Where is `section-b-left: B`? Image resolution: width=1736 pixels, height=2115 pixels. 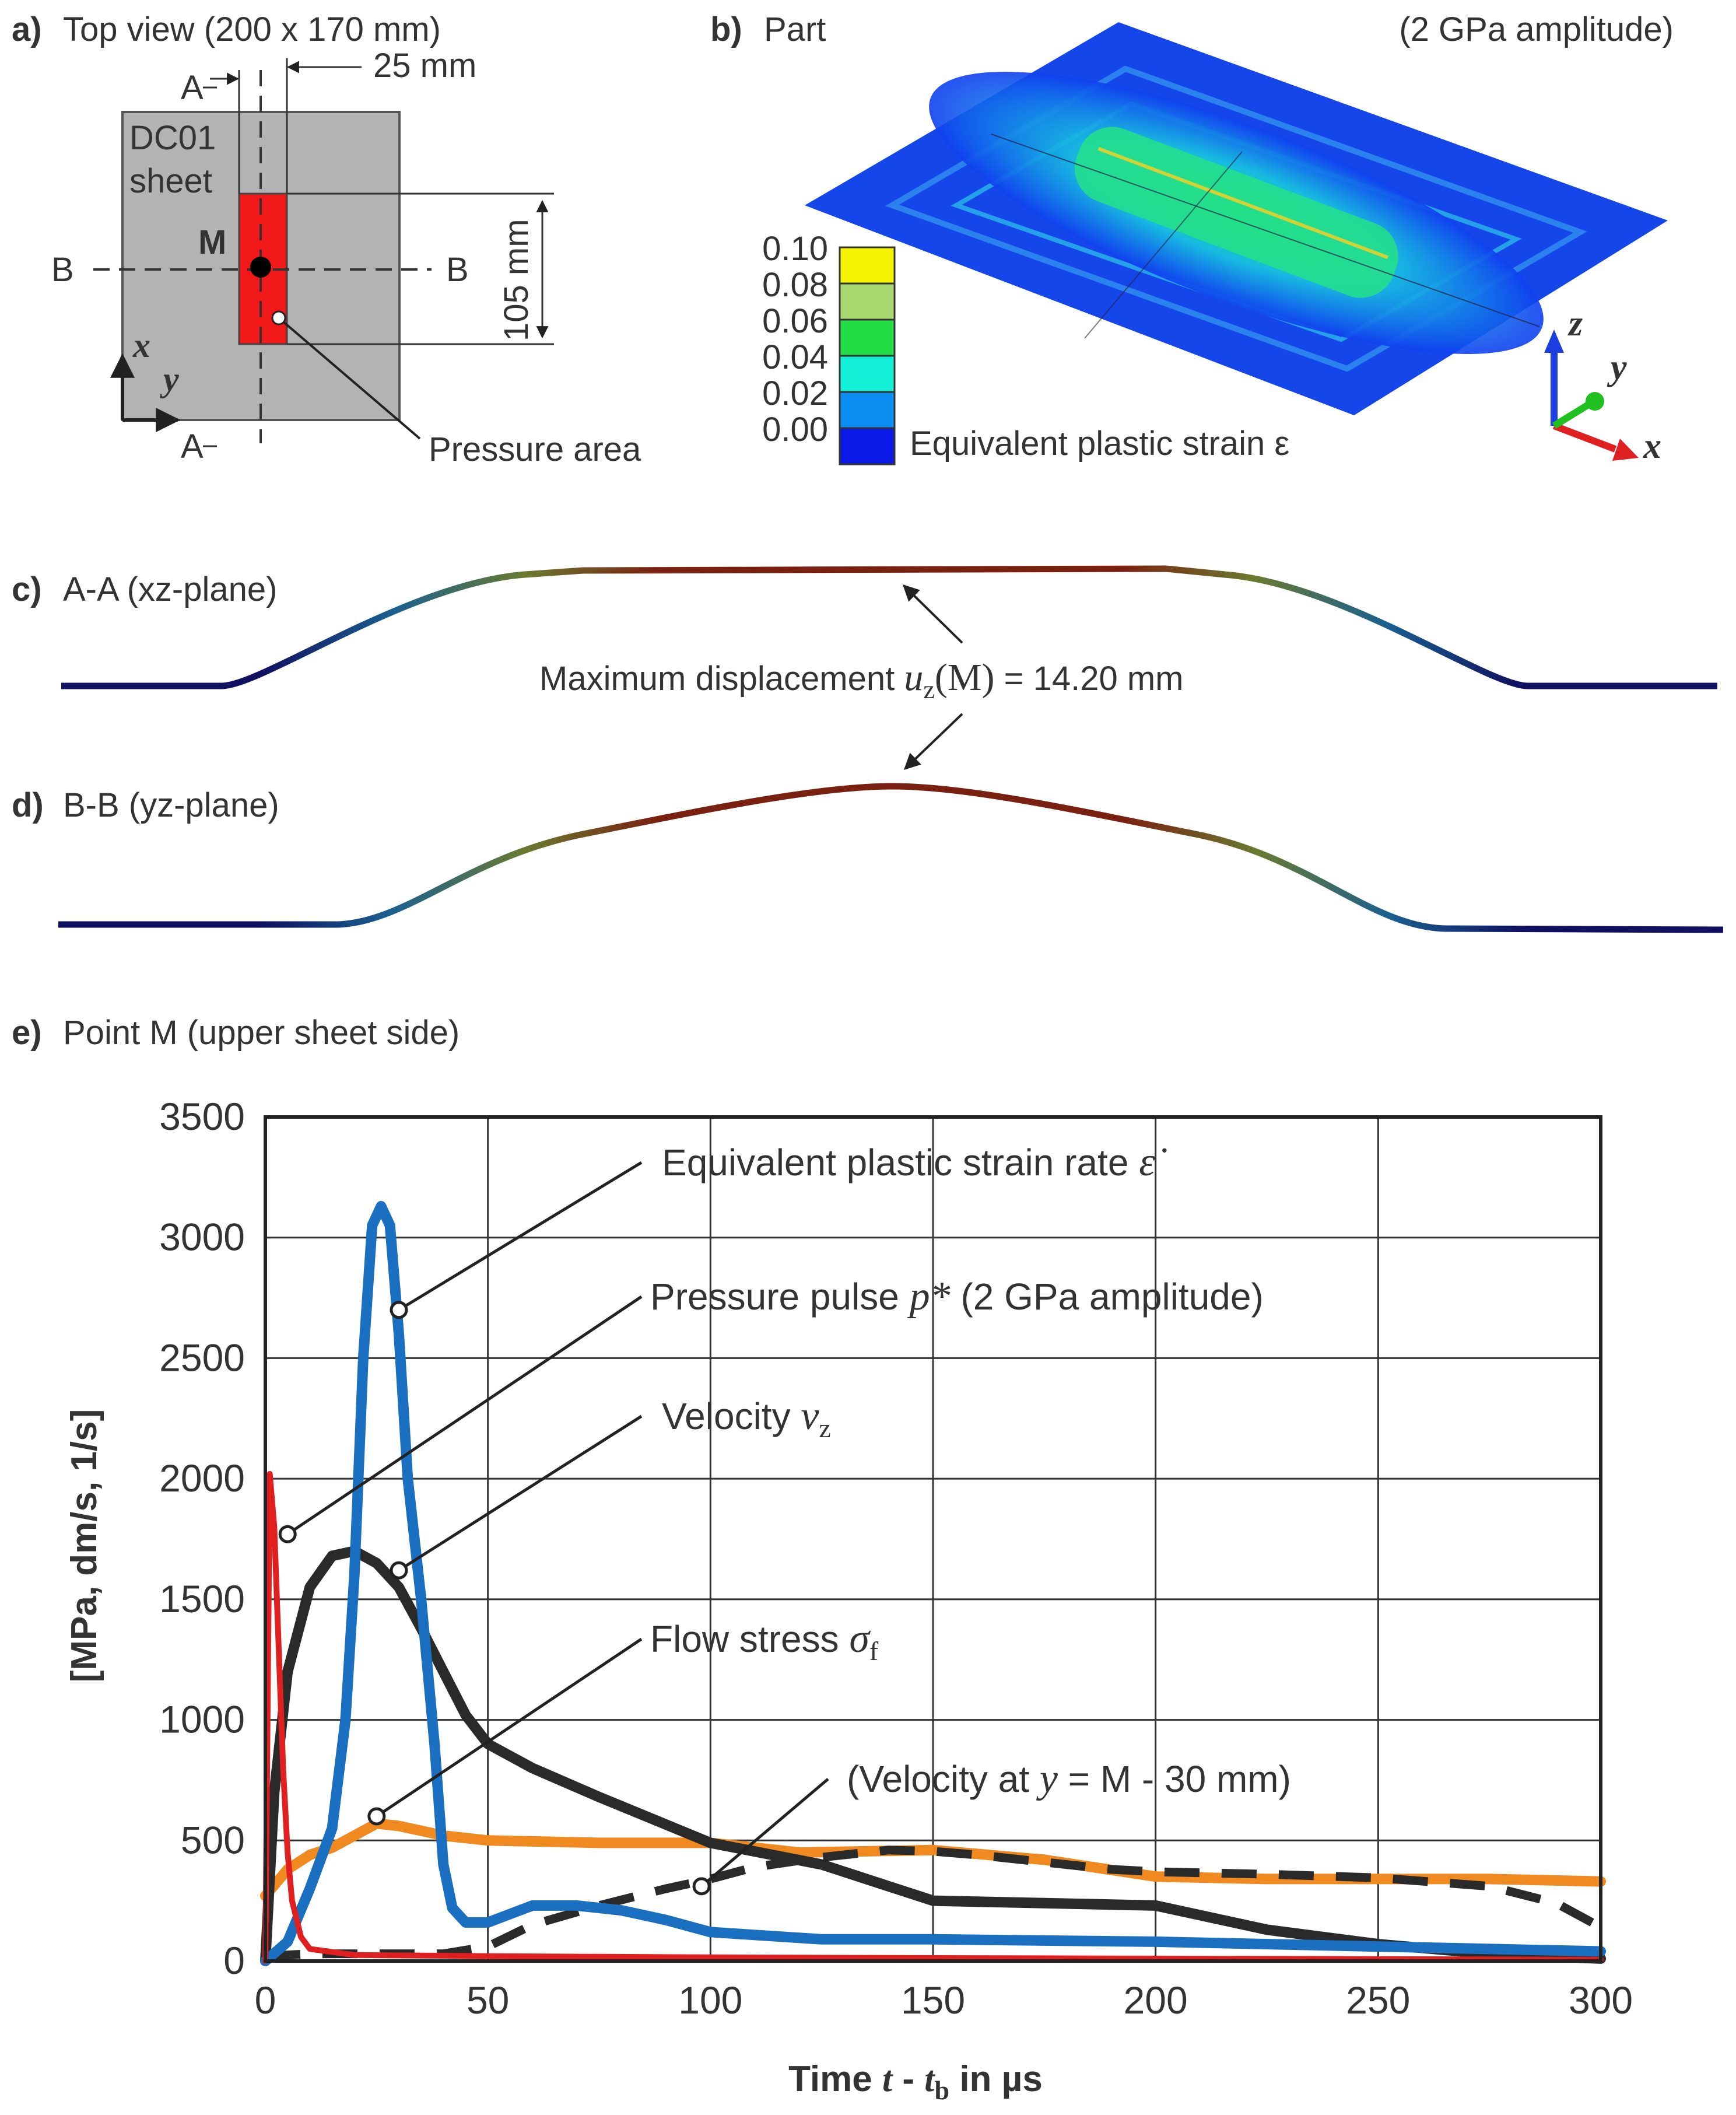
section-b-left: B is located at coordinates (62, 270).